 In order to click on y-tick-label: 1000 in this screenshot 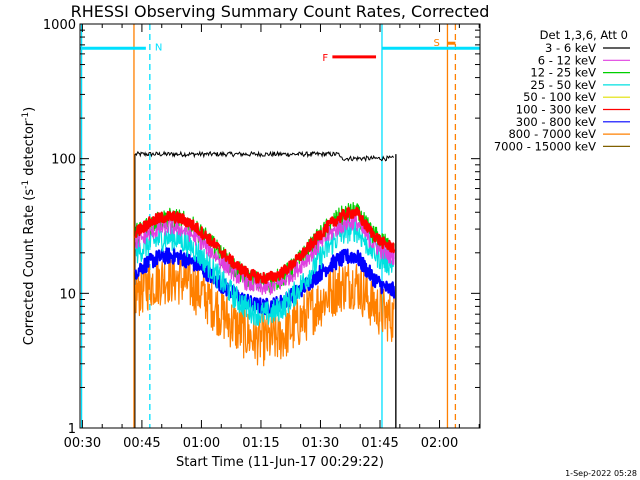, I will do `click(59, 25)`.